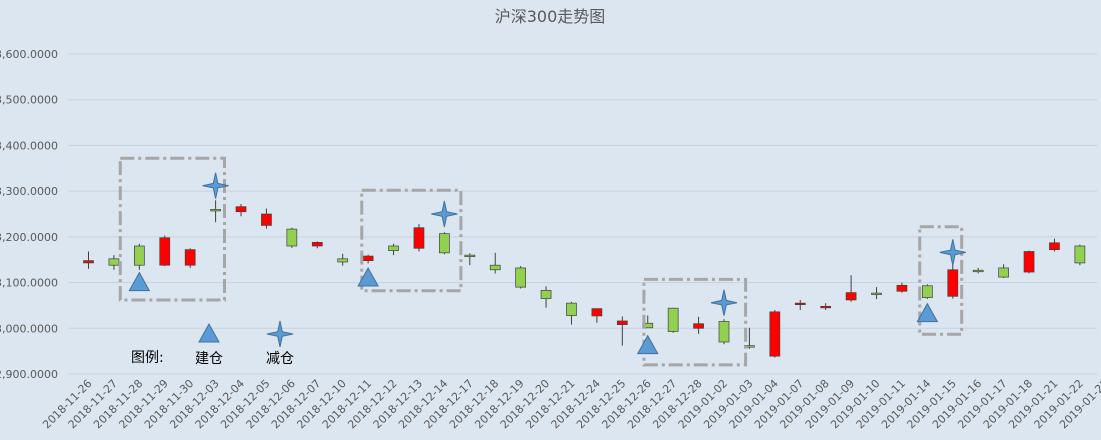 The image size is (1101, 440). I want to click on legend-entry-label: 建仓, so click(209, 359).